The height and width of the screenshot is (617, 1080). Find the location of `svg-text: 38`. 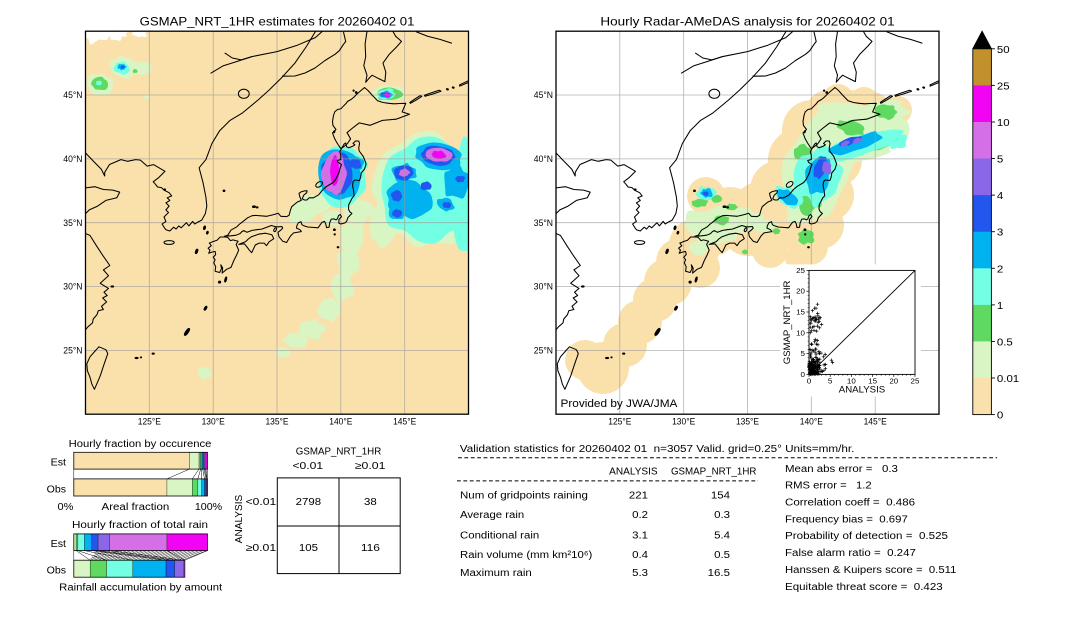

svg-text: 38 is located at coordinates (370, 502).